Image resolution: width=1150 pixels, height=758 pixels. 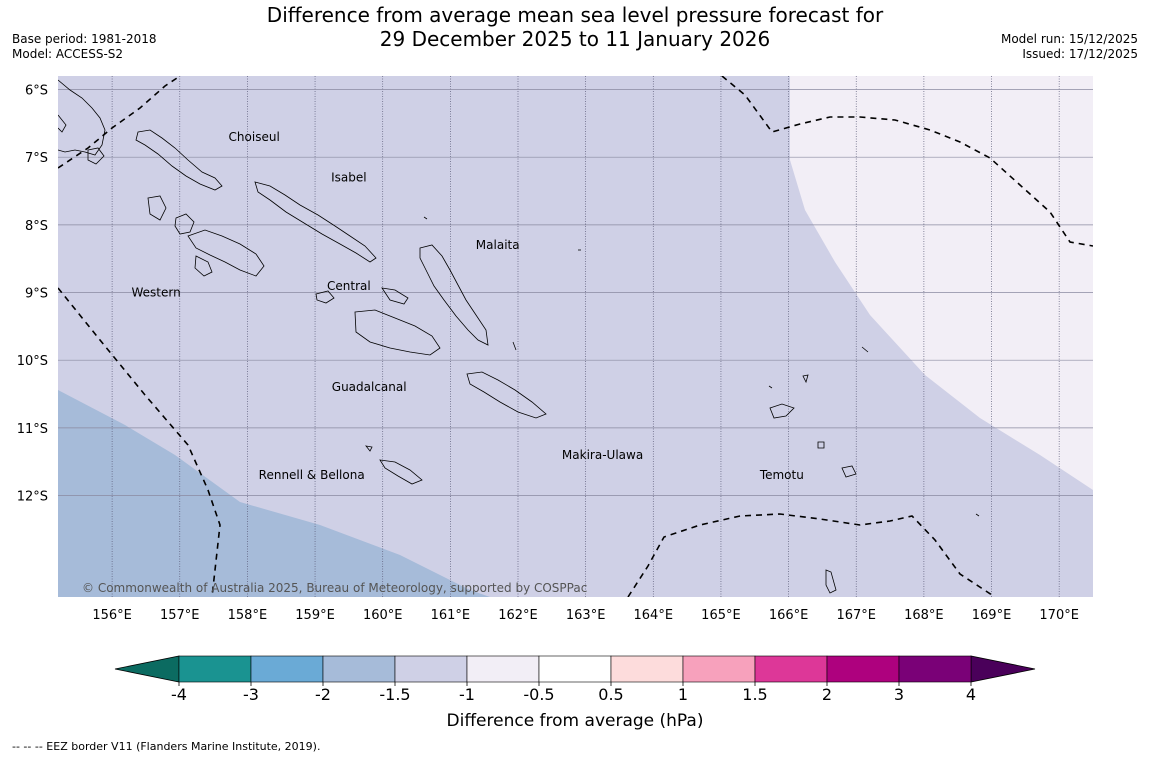 I want to click on anuta-coast, so click(x=831, y=581).